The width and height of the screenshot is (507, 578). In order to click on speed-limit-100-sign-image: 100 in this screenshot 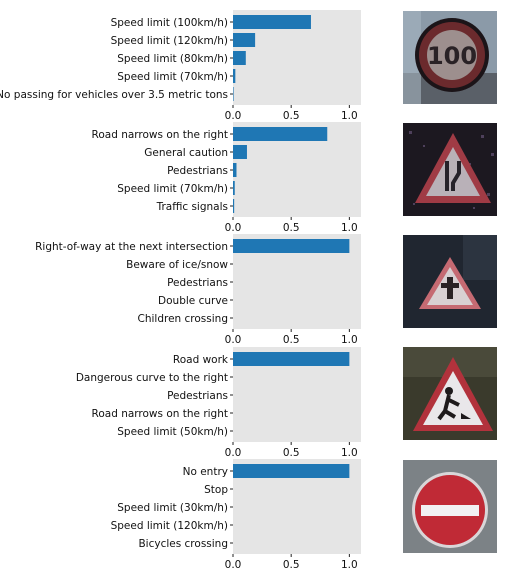, I will do `click(450, 57)`.